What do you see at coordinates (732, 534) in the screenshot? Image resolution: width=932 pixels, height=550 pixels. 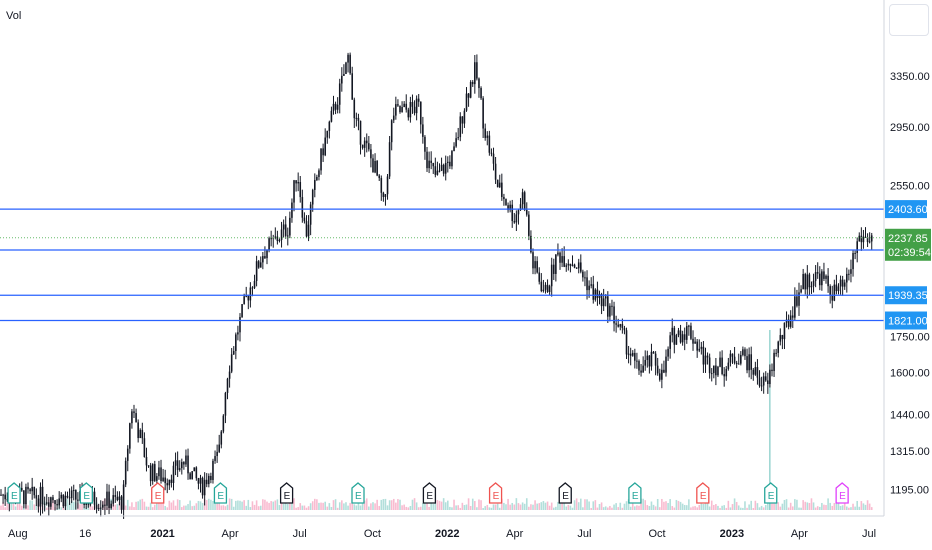 I see `x-tick-label: 2023` at bounding box center [732, 534].